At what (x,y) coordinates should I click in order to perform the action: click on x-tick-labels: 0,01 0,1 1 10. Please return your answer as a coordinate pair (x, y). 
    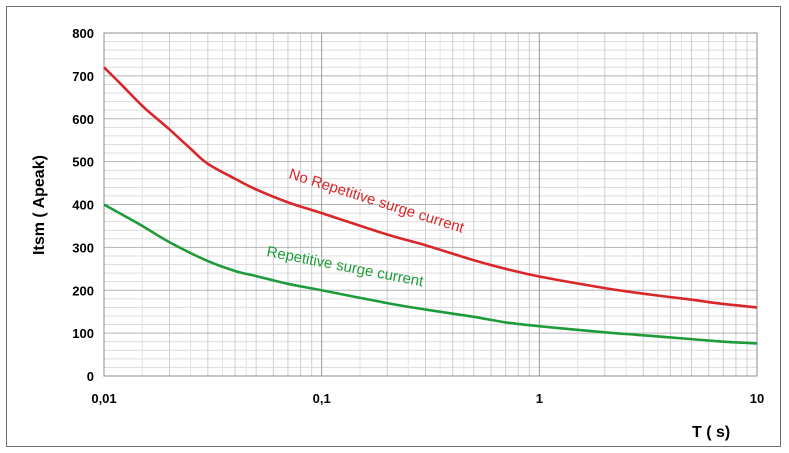
    Looking at the image, I should click on (427, 398).